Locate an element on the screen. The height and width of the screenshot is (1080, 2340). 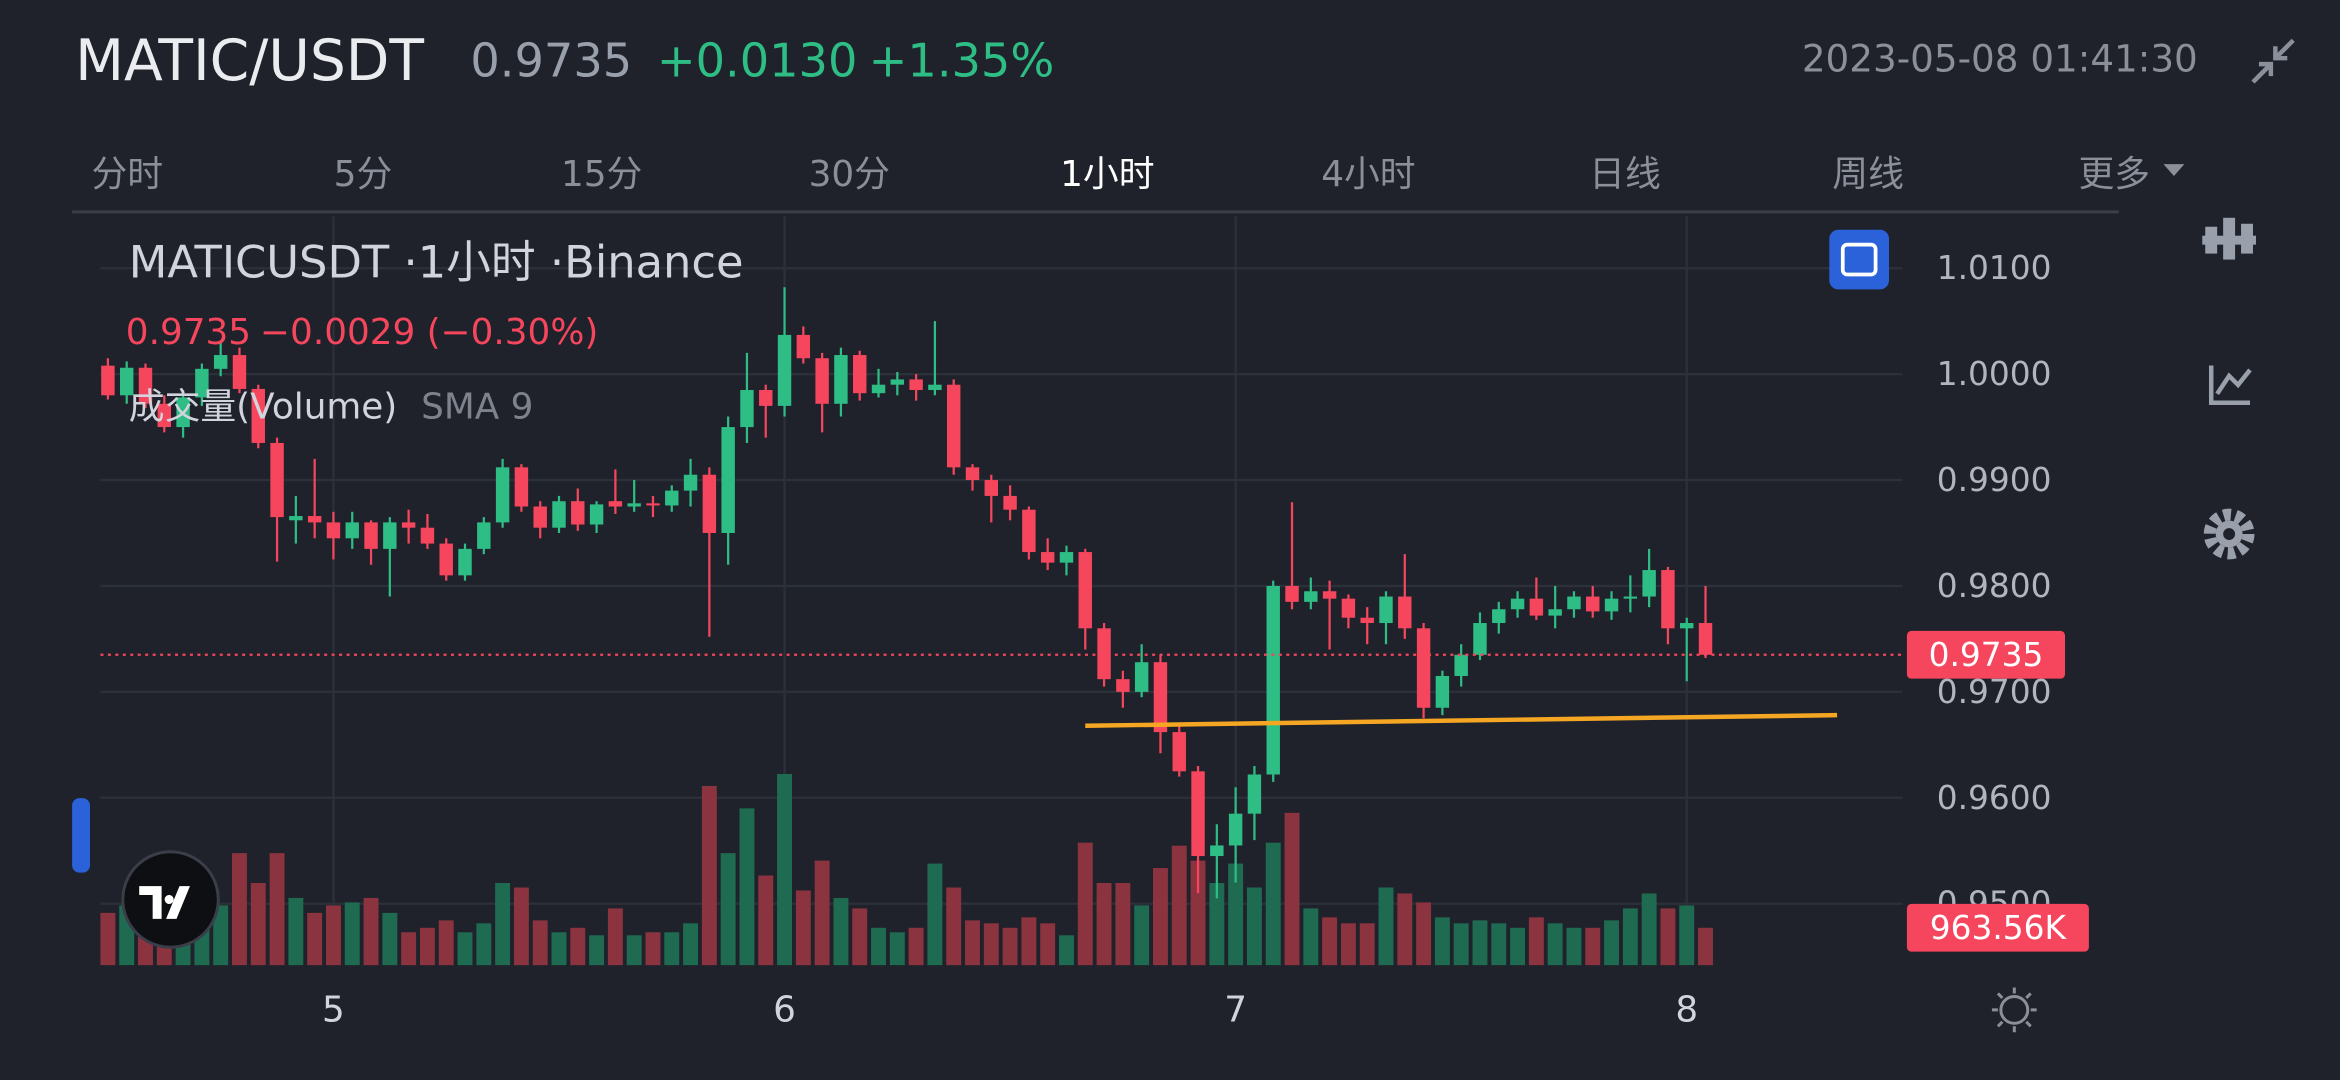
price: 0.9735 is located at coordinates (551, 61).